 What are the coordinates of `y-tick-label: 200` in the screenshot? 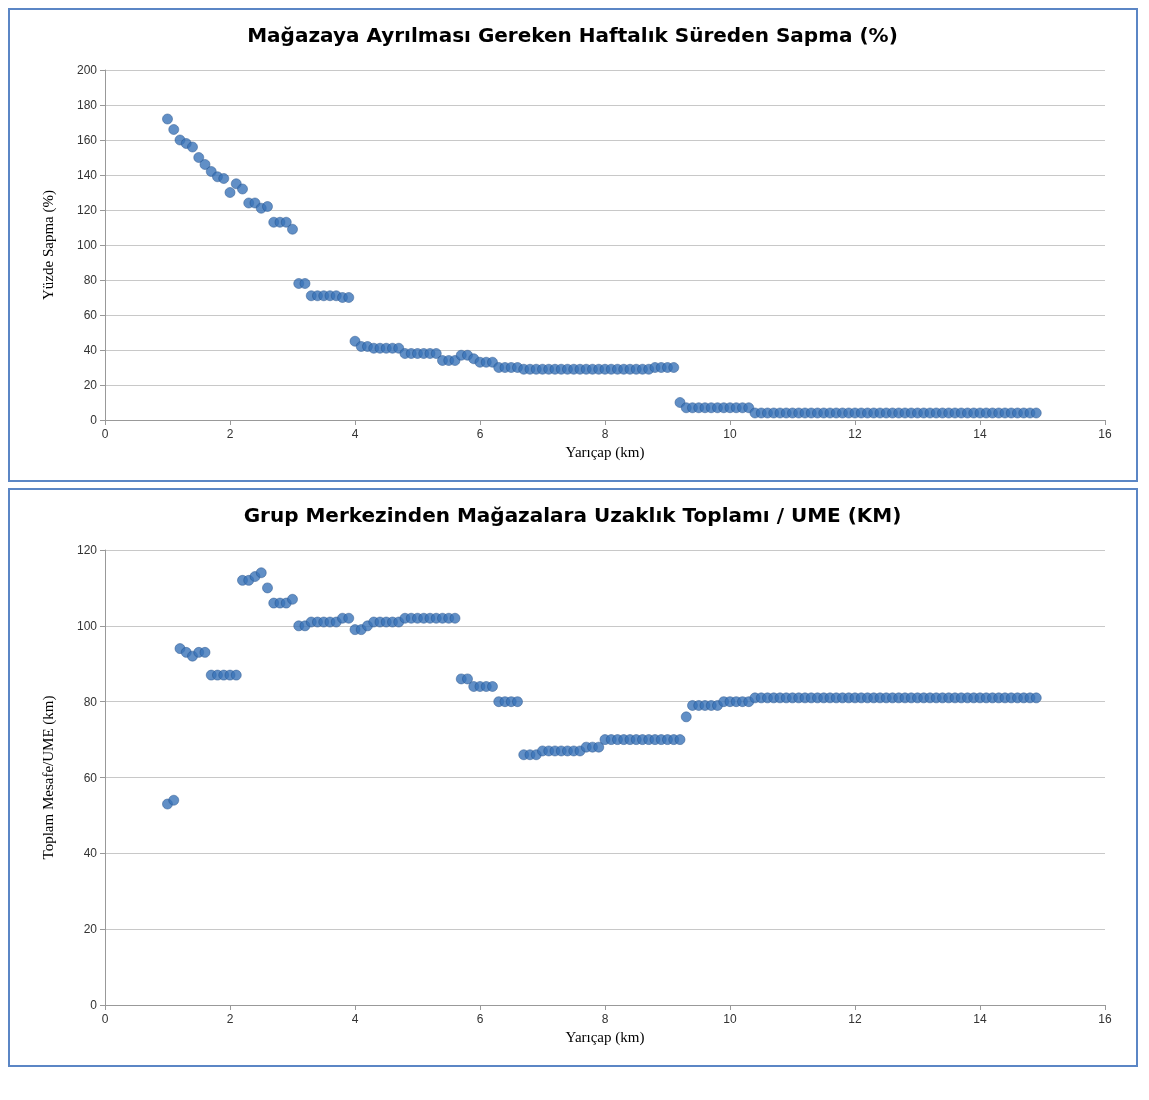 It's located at (87, 70).